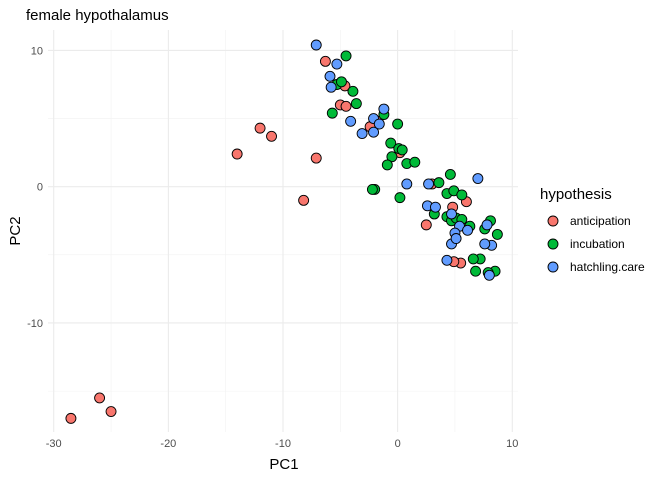 The height and width of the screenshot is (480, 672). I want to click on x-tick-label: 0, so click(398, 444).